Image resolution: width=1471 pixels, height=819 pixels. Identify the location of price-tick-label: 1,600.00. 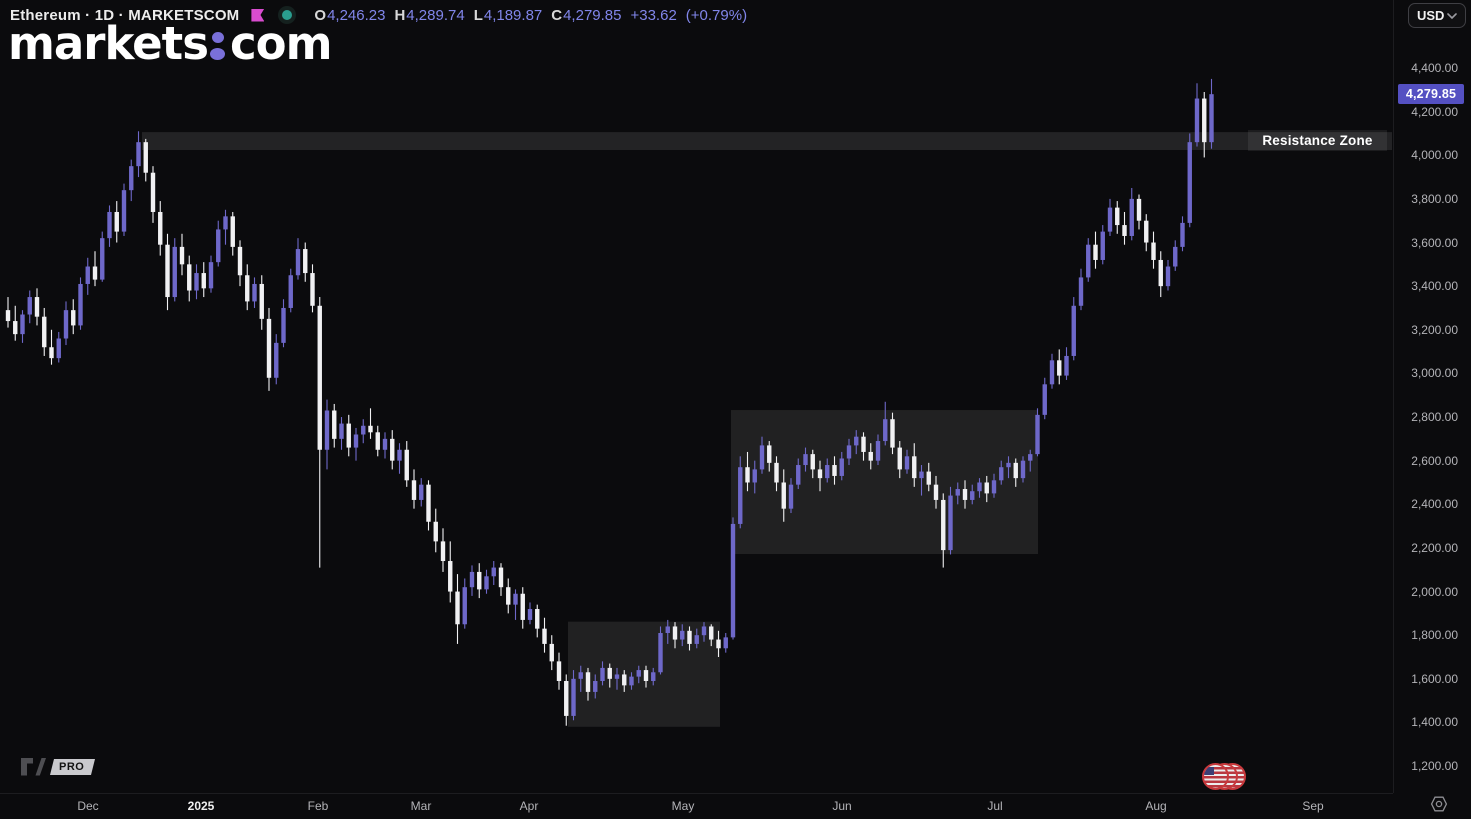
(1434, 678).